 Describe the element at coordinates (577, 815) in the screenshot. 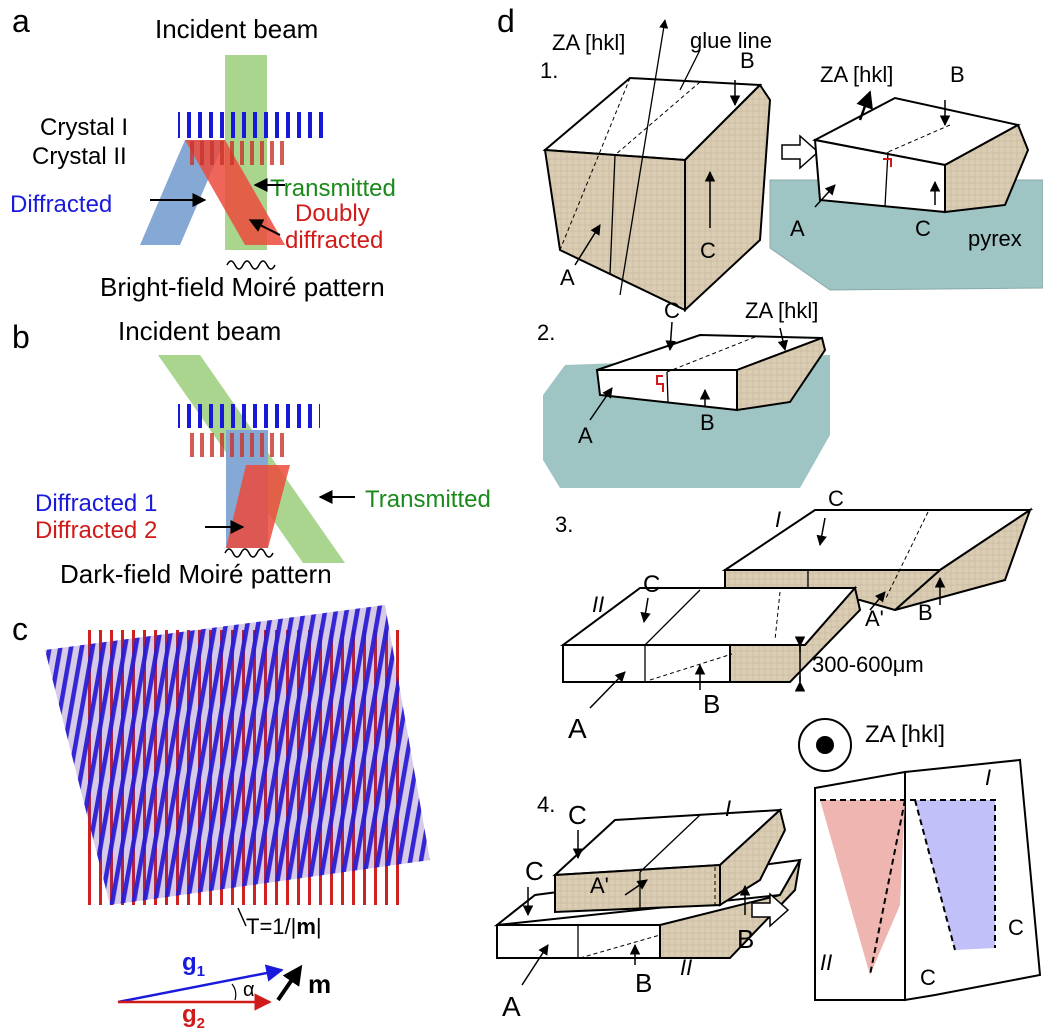

I see `label-C-4: C` at that location.